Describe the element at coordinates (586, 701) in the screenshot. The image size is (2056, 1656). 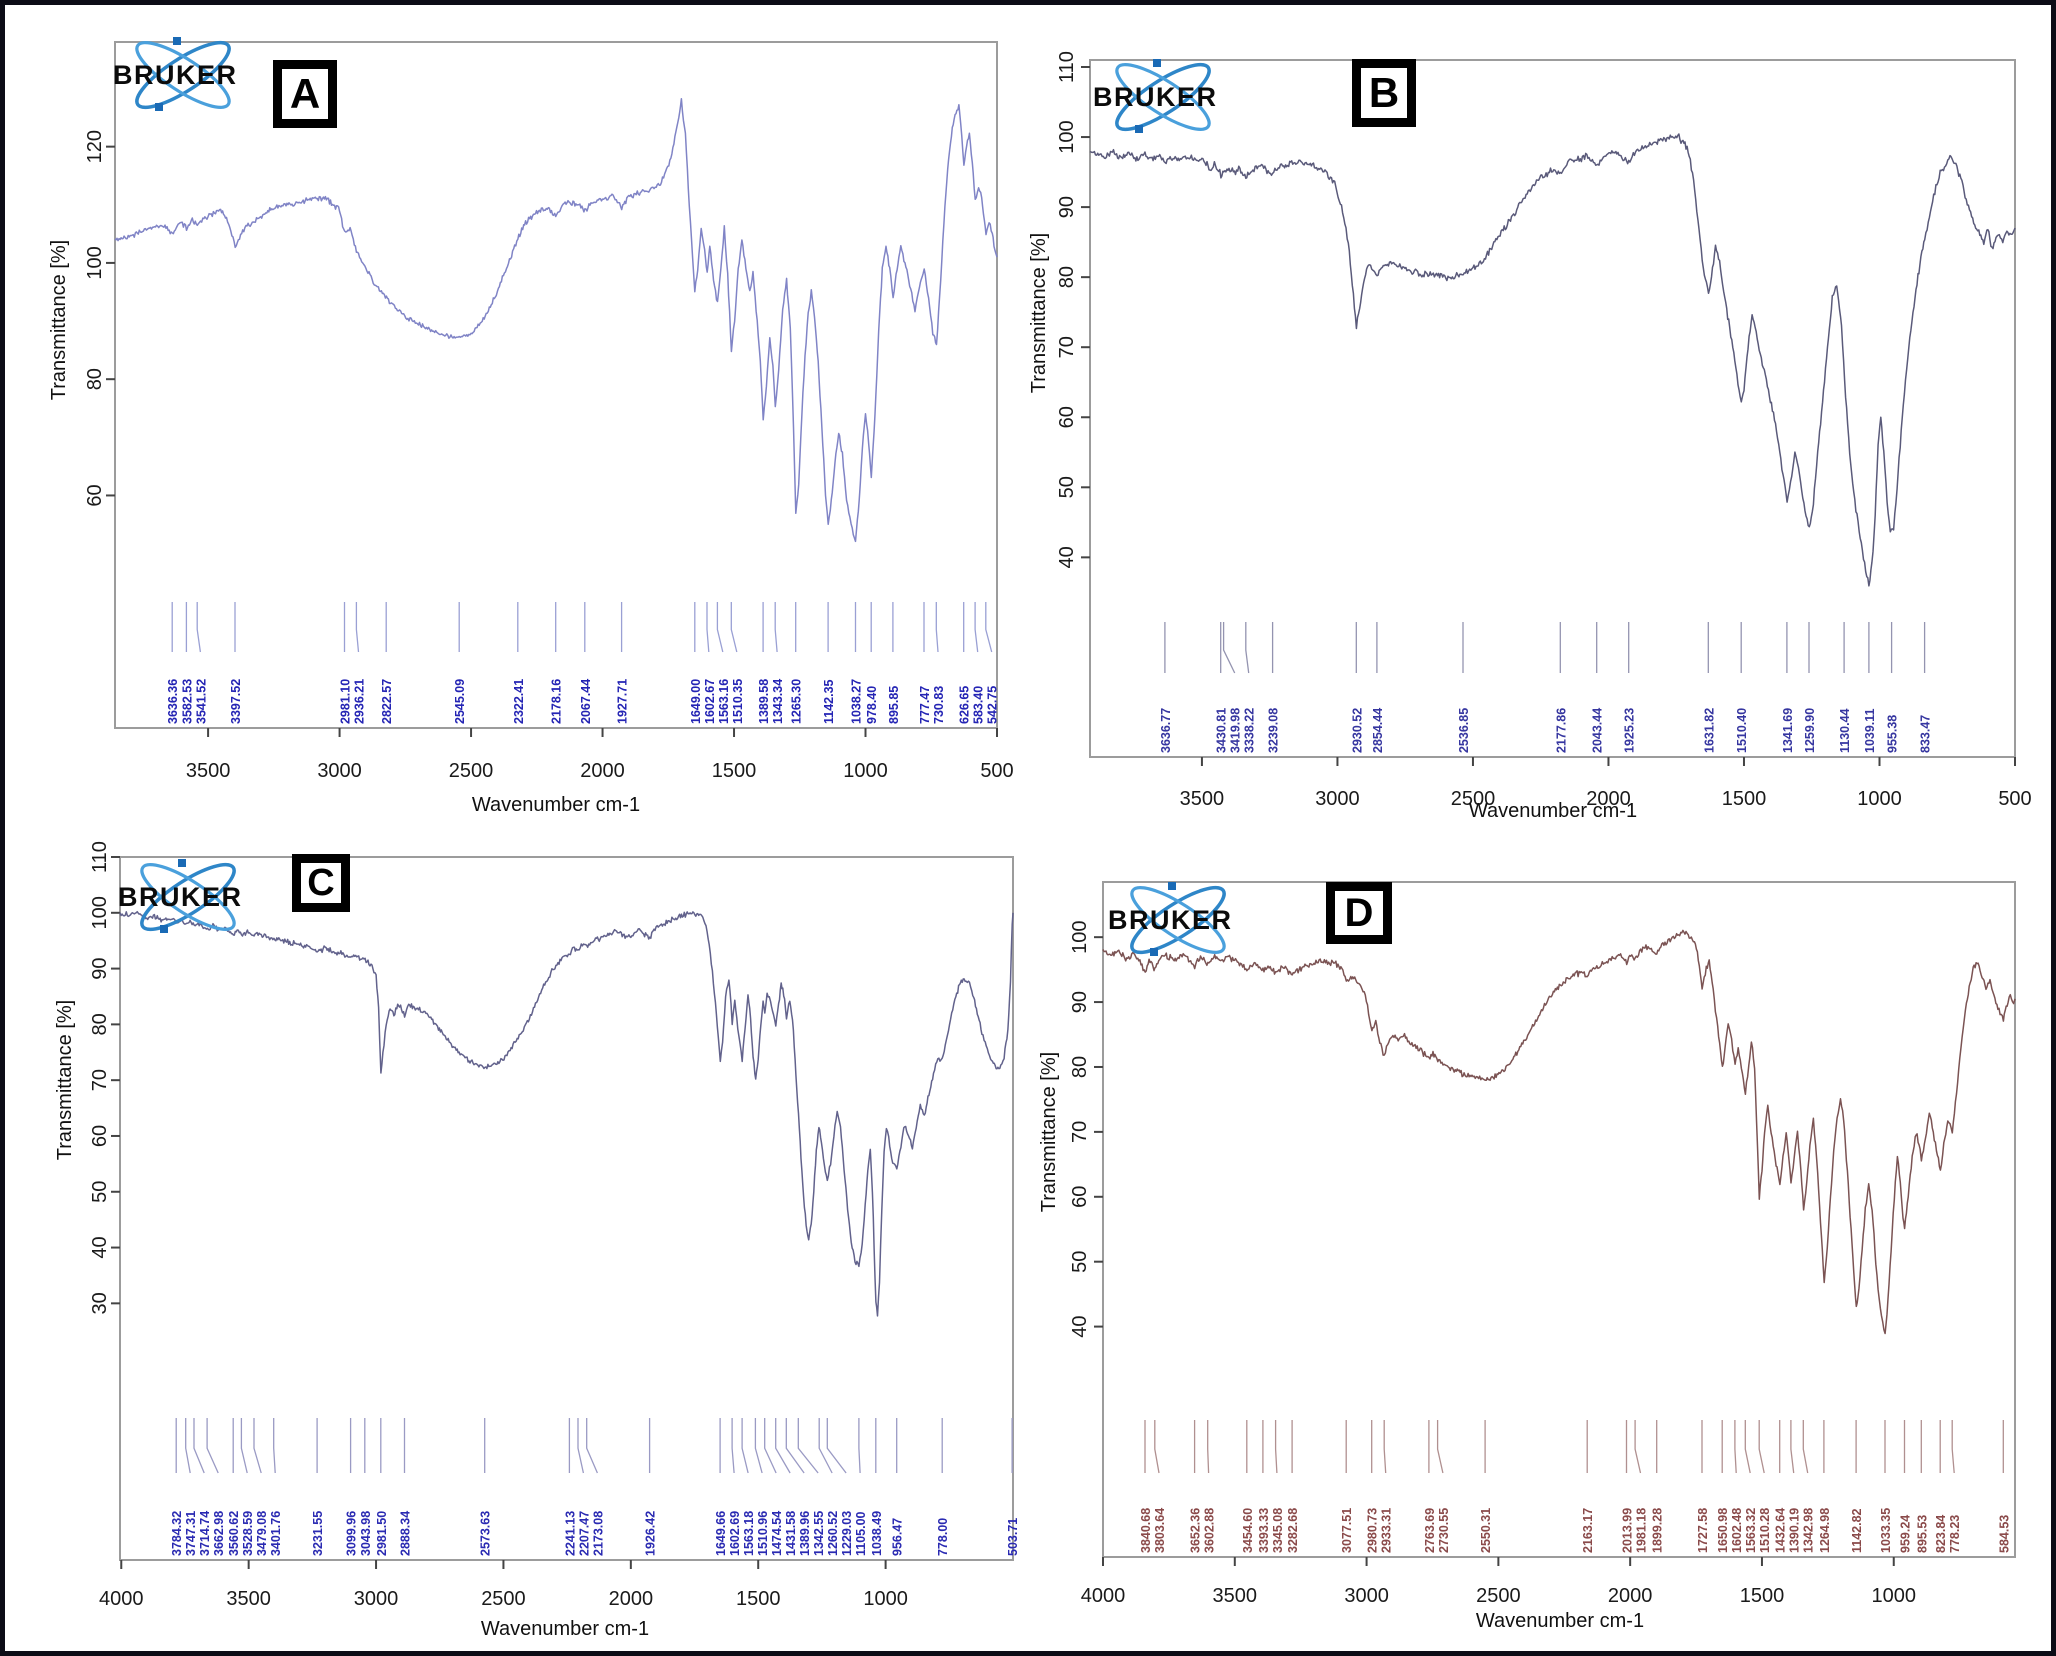
I see `peak-label: 2067.44` at that location.